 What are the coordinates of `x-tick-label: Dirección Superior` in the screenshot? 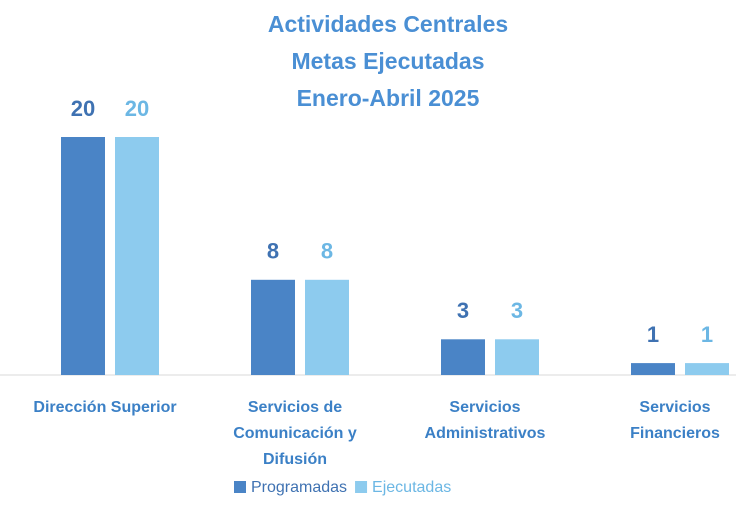 It's located at (104, 407).